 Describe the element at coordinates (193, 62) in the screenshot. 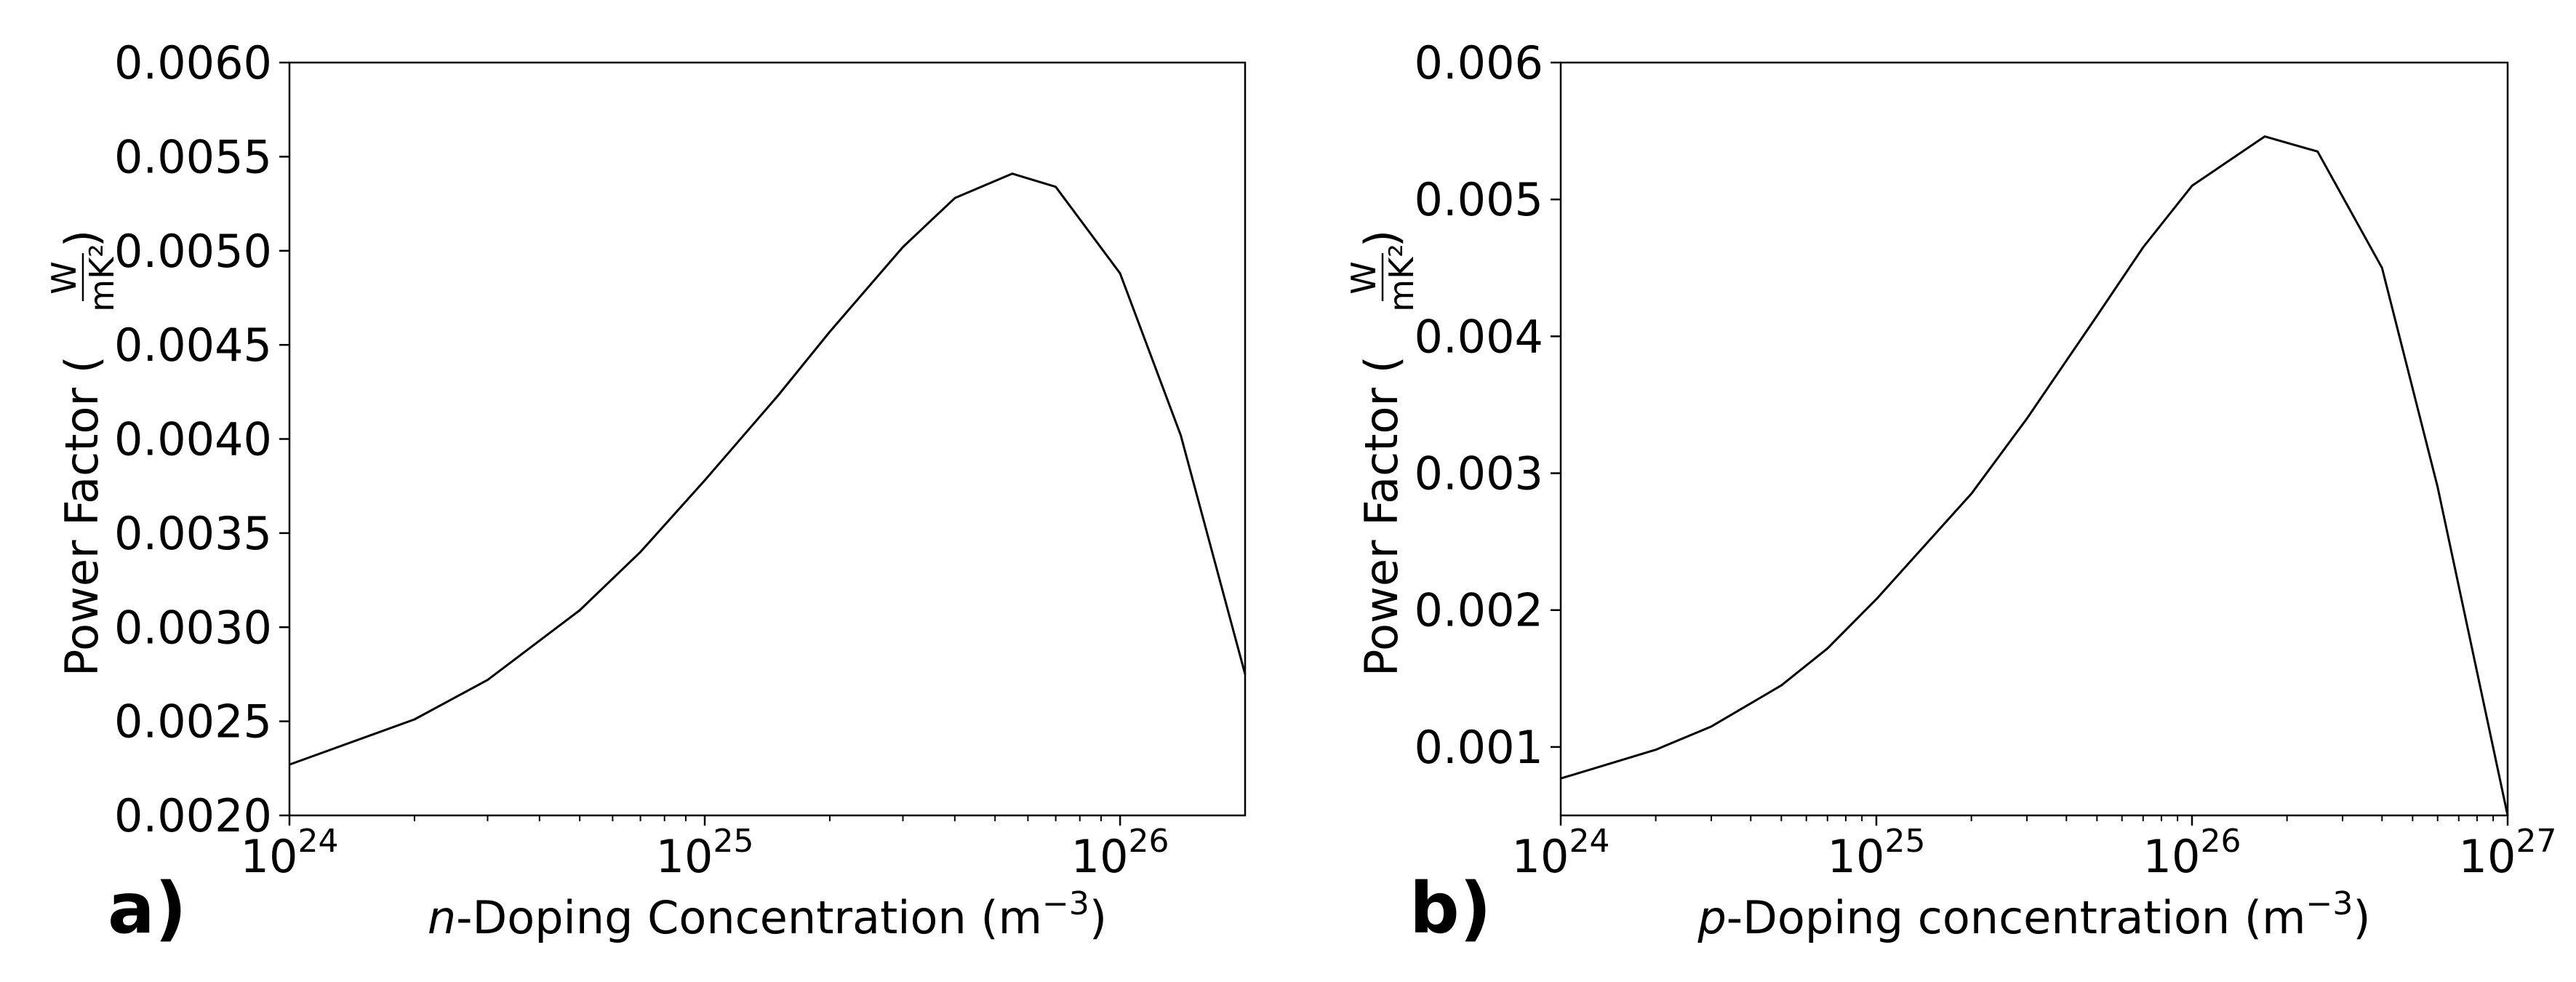

I see `y-tick-label: 0.0060` at that location.